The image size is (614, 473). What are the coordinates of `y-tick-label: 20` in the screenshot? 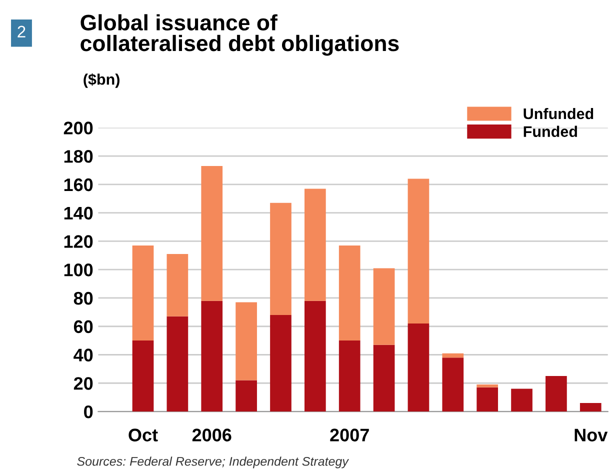 It's located at (83, 383).